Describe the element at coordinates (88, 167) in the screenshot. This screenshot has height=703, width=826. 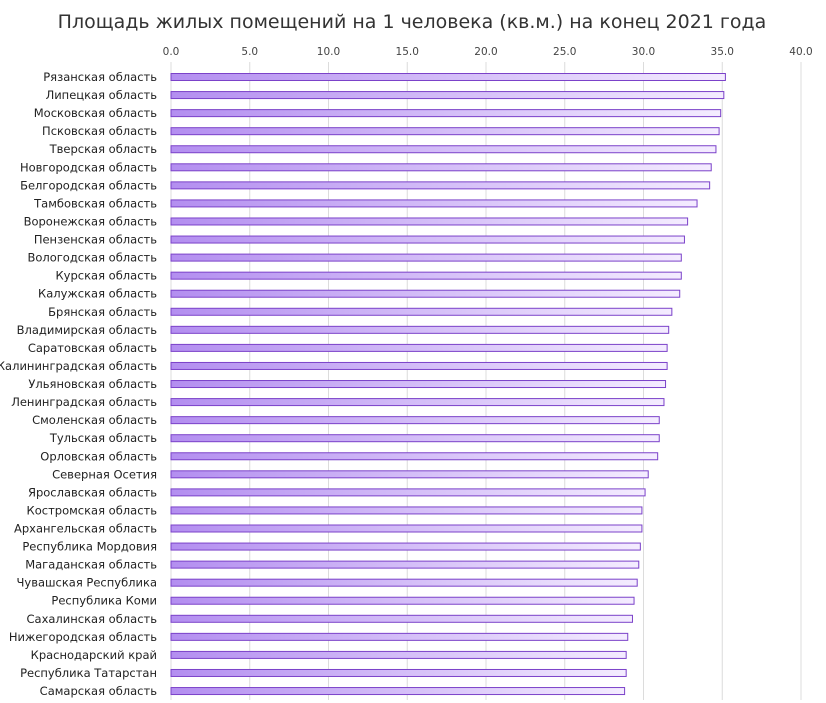
I see `category-label: Новгородская область` at that location.